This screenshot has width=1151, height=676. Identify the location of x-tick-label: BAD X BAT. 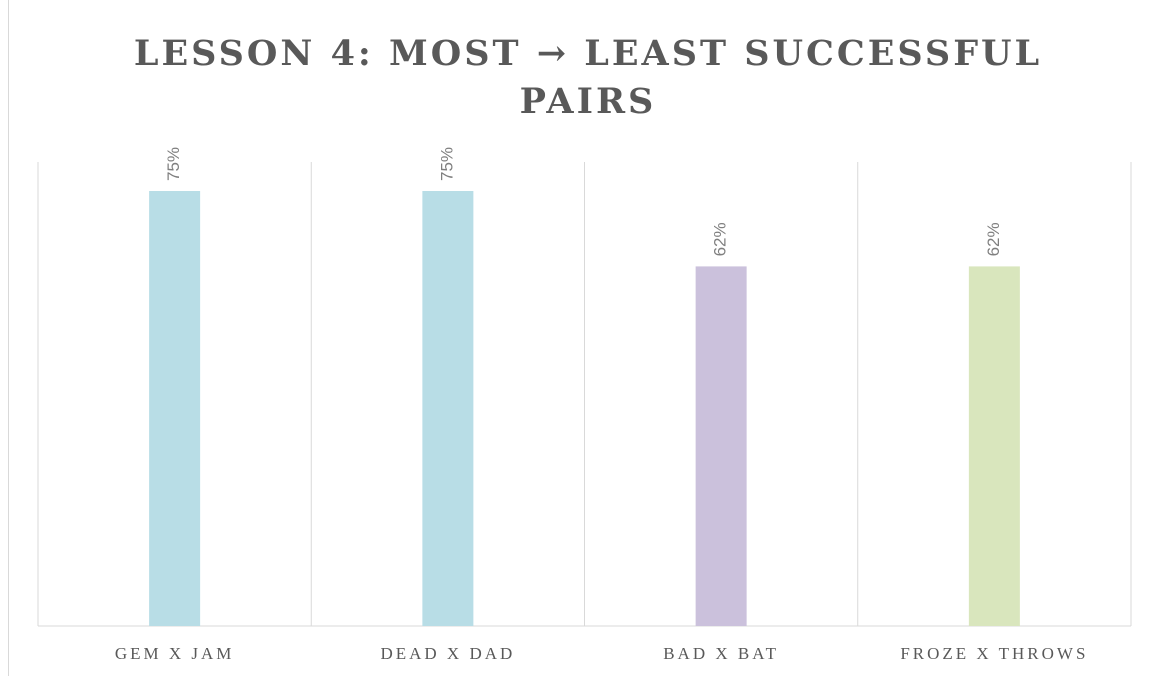
(721, 653).